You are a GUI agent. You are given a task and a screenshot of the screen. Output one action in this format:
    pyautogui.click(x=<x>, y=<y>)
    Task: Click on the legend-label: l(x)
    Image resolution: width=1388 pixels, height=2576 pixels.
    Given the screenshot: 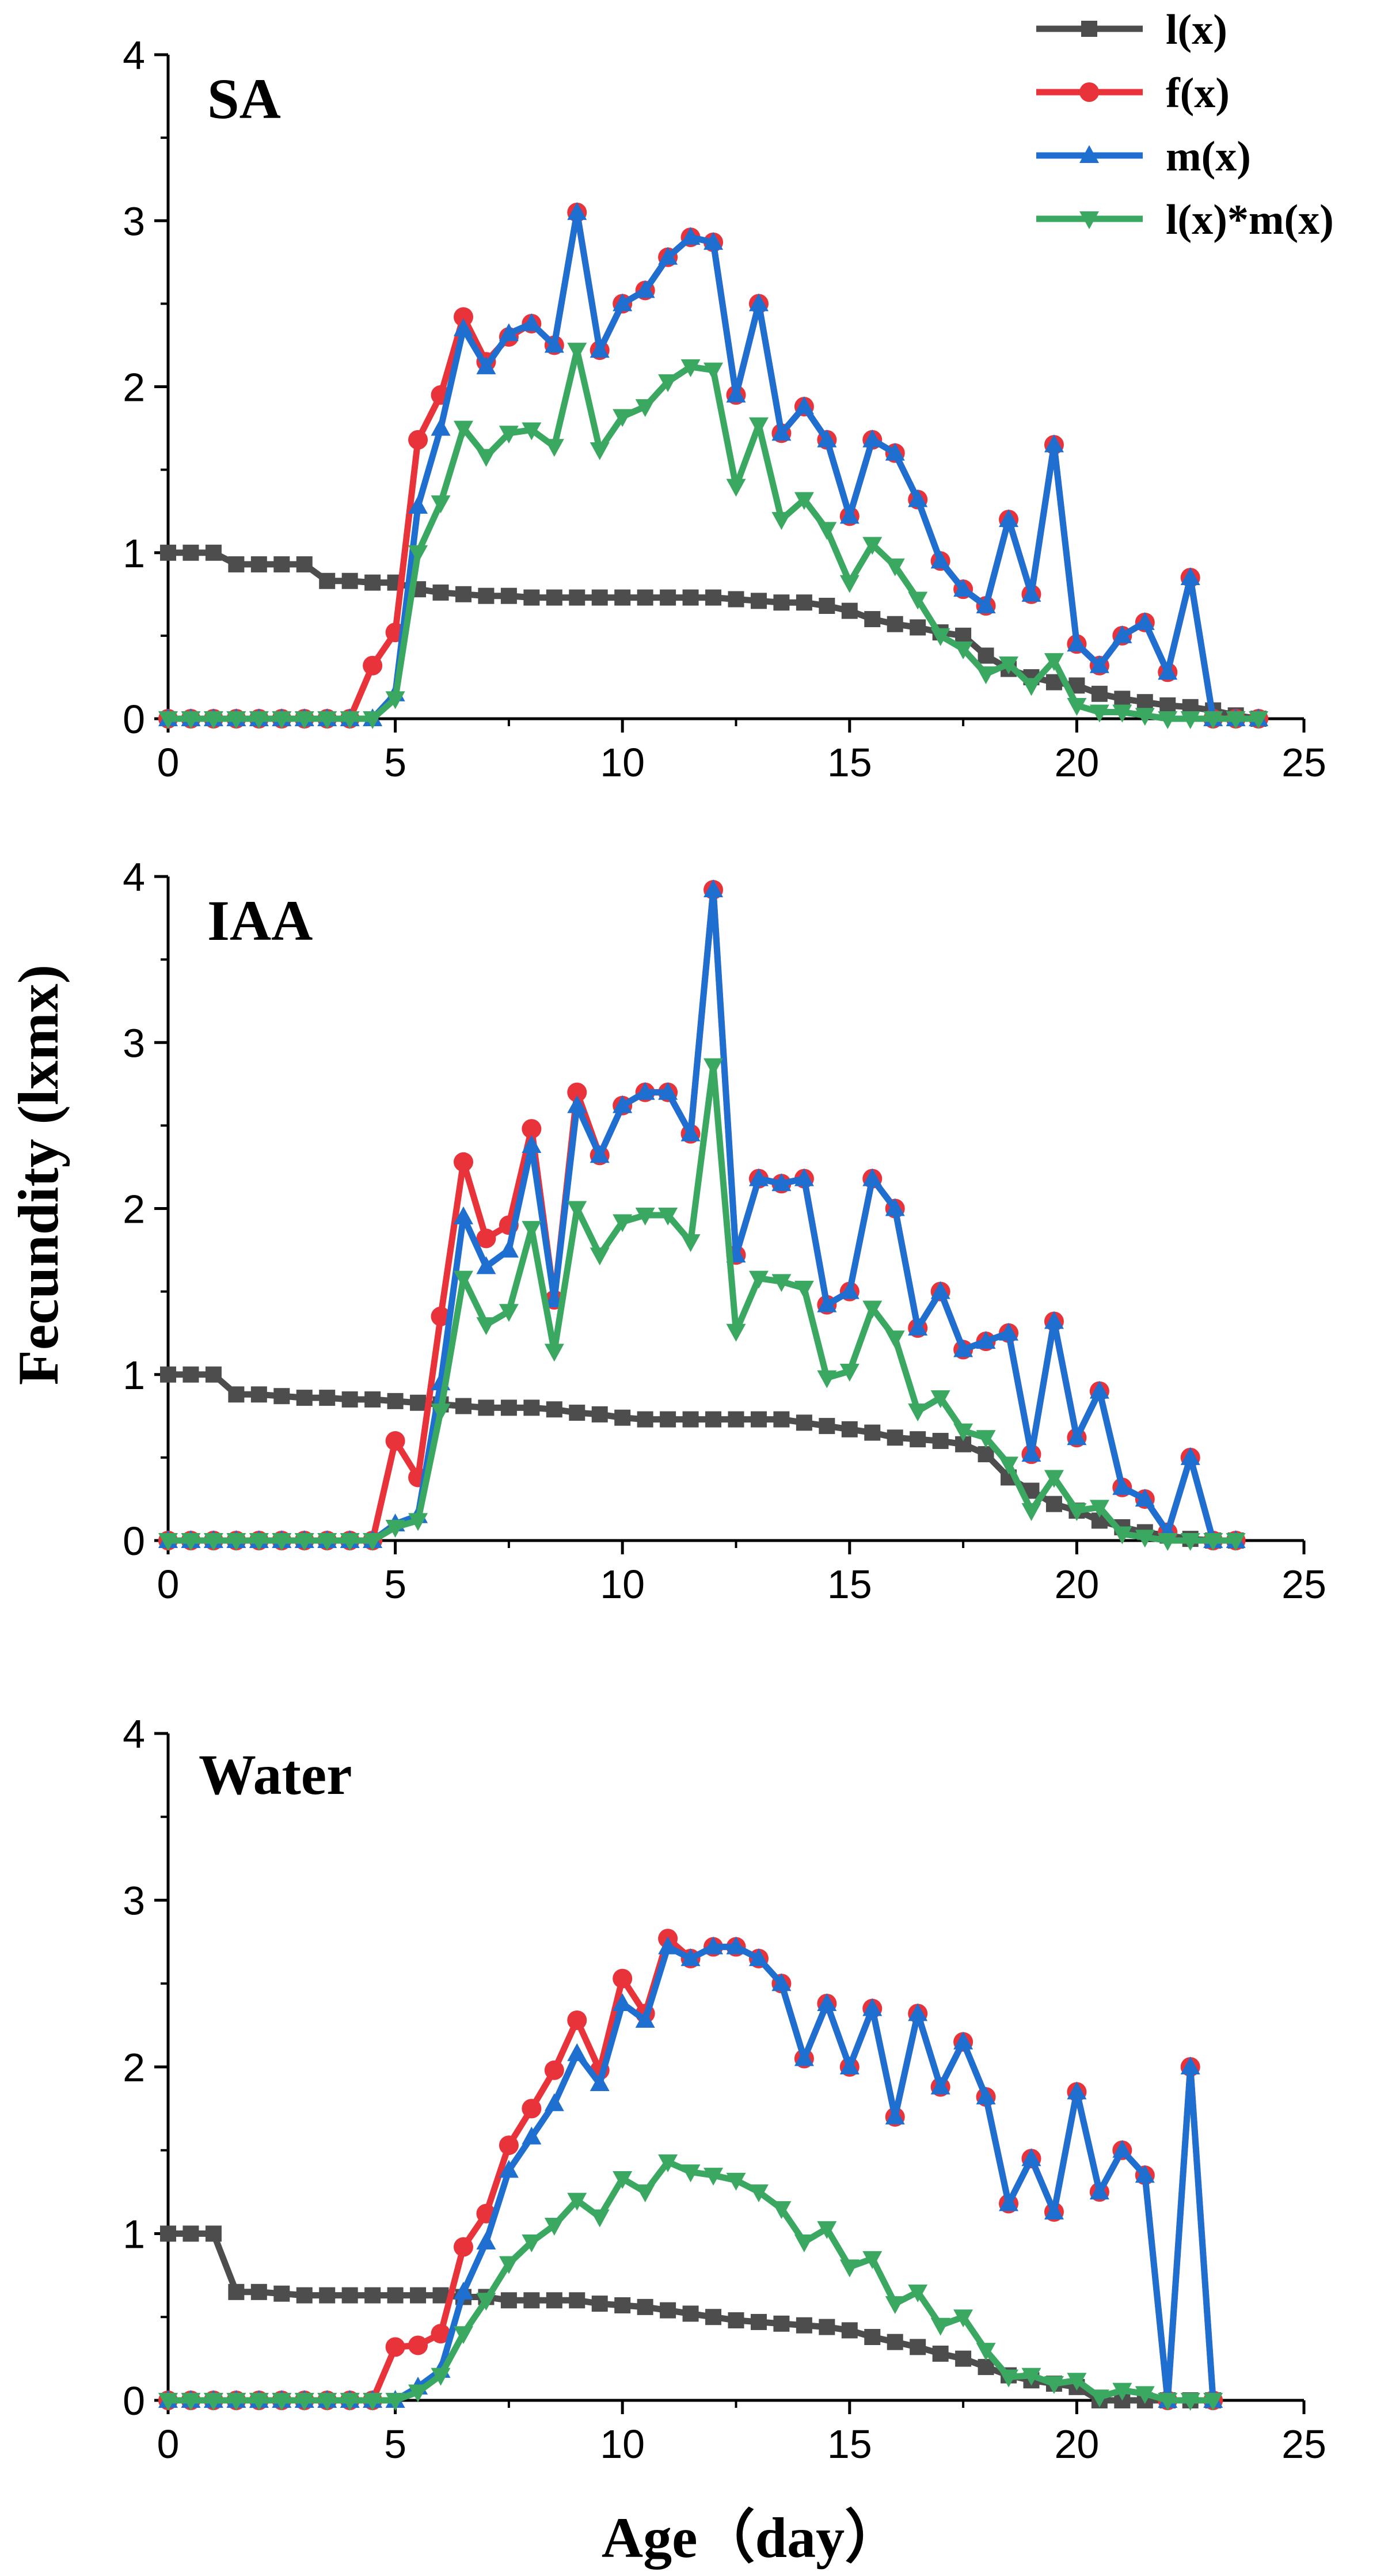 What is the action you would take?
    pyautogui.click(x=1197, y=30)
    